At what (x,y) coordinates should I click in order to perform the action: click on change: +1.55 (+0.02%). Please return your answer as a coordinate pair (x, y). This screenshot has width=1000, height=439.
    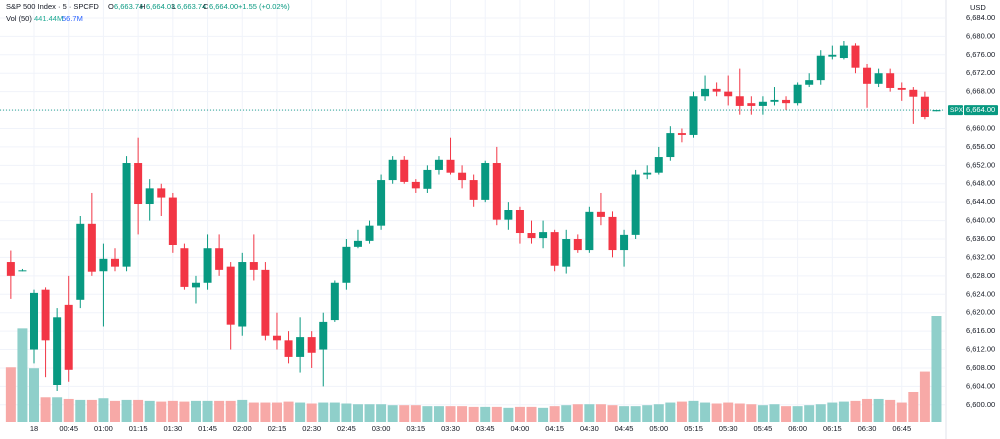
    Looking at the image, I should click on (264, 6).